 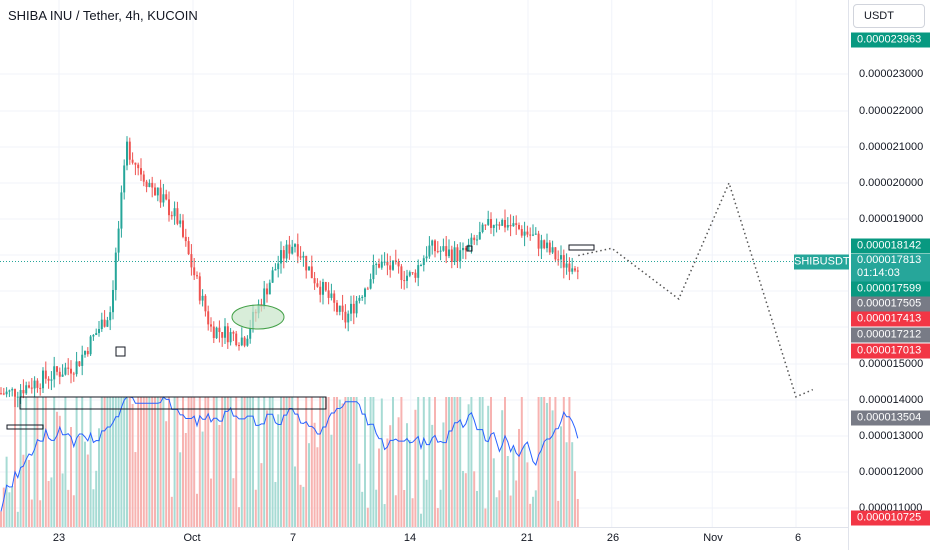 What do you see at coordinates (891, 472) in the screenshot?
I see `price-tick: 0.000012000` at bounding box center [891, 472].